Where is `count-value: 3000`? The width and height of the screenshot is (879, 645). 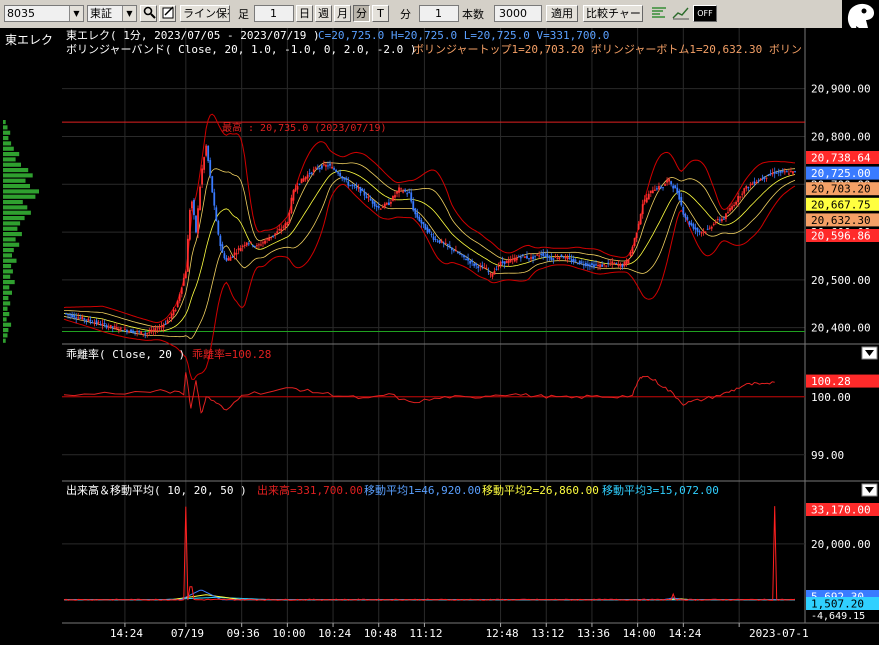
count-value: 3000 is located at coordinates (513, 13).